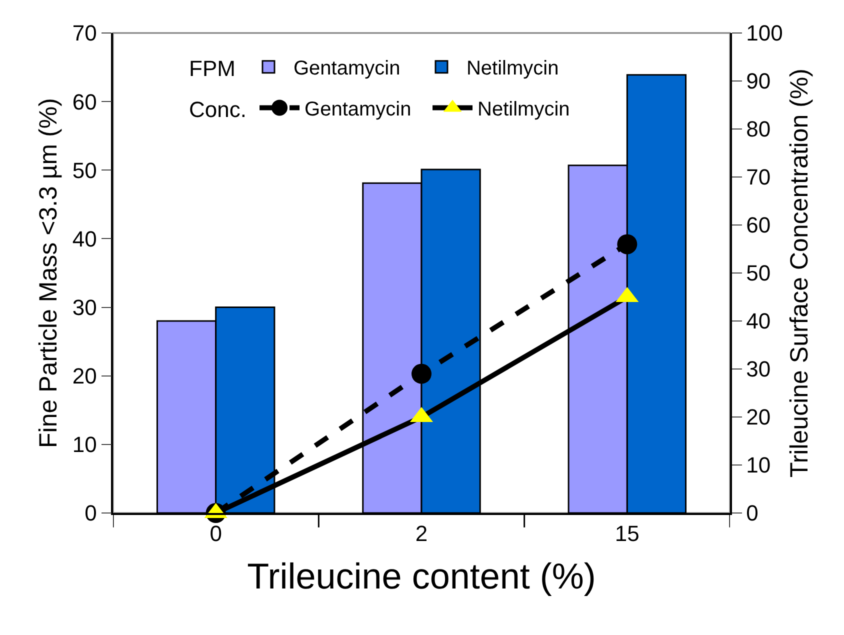 This screenshot has width=844, height=635. Describe the element at coordinates (421, 533) in the screenshot. I see `x-tick-label: 2` at that location.